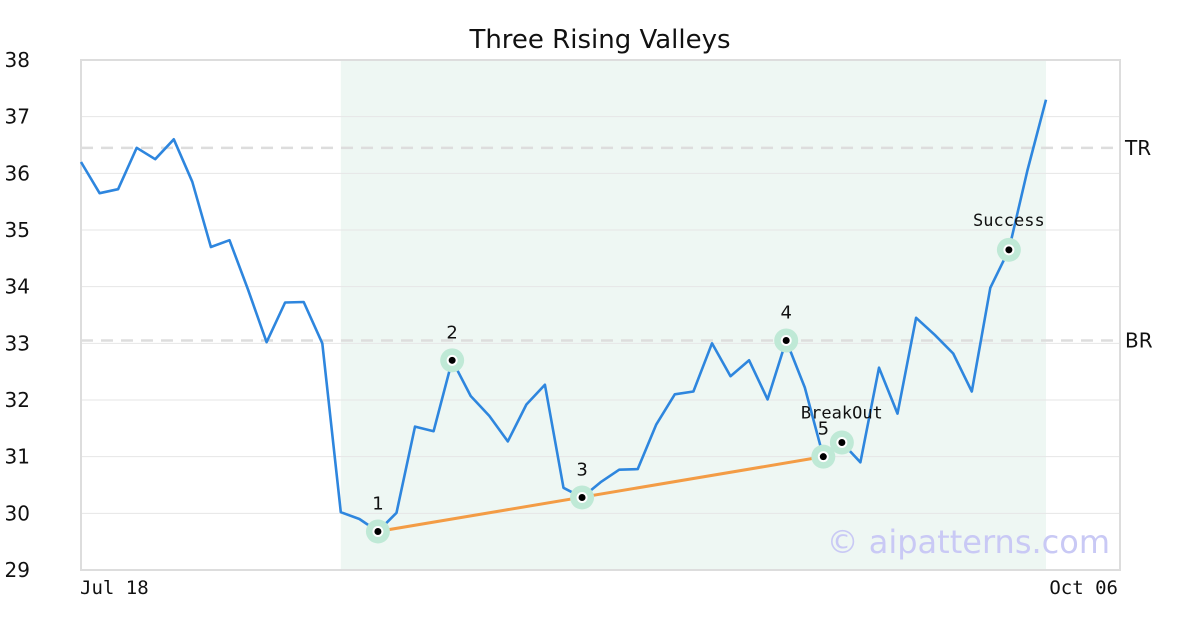 The height and width of the screenshot is (630, 1200). Describe the element at coordinates (785, 313) in the screenshot. I see `pattern-point-label: 4` at that location.